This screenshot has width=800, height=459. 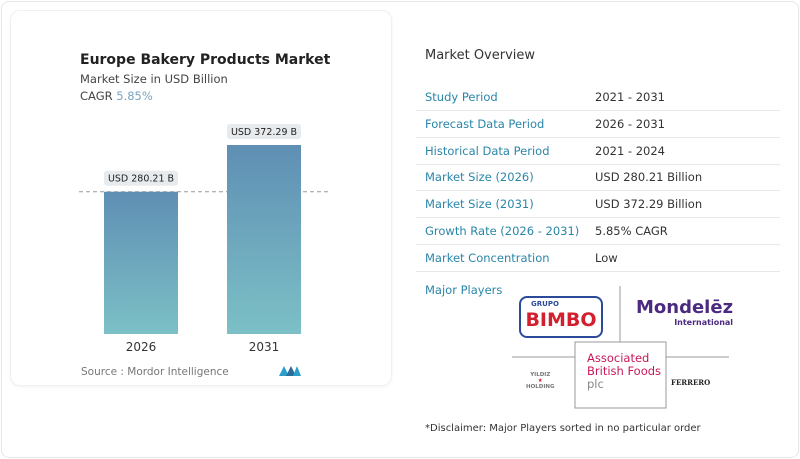 I want to click on overview-row: Market Size (2026) USD 280.21 Billion, so click(x=598, y=178).